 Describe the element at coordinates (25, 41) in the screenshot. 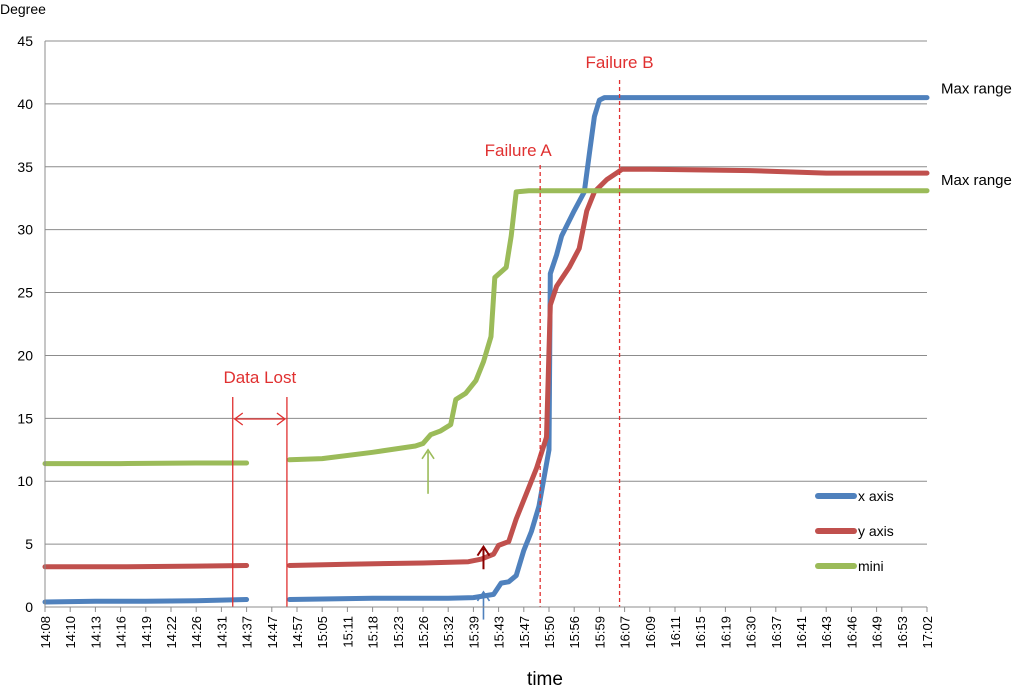

I see `y-tick-label: 45` at that location.